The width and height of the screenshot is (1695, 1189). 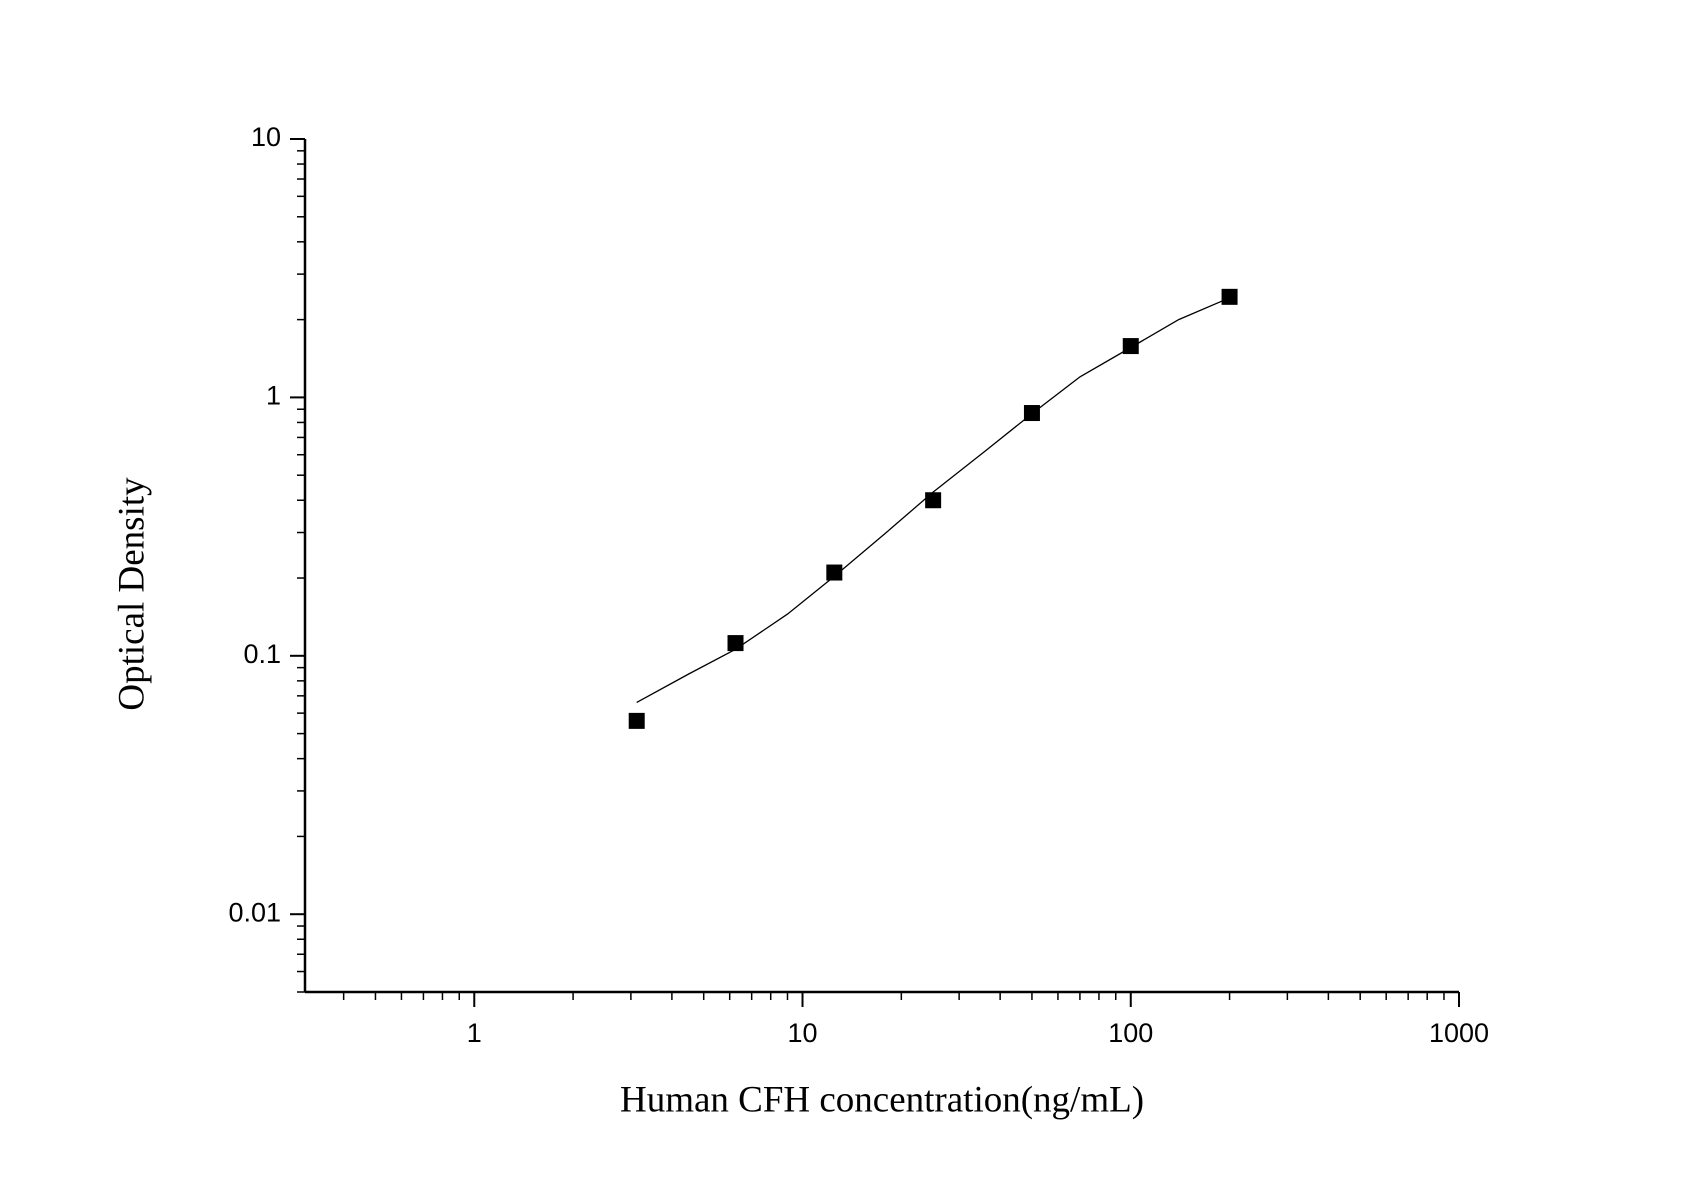 I want to click on x-axis-title: Human CFH concentration(ng/mL), so click(x=882, y=1099).